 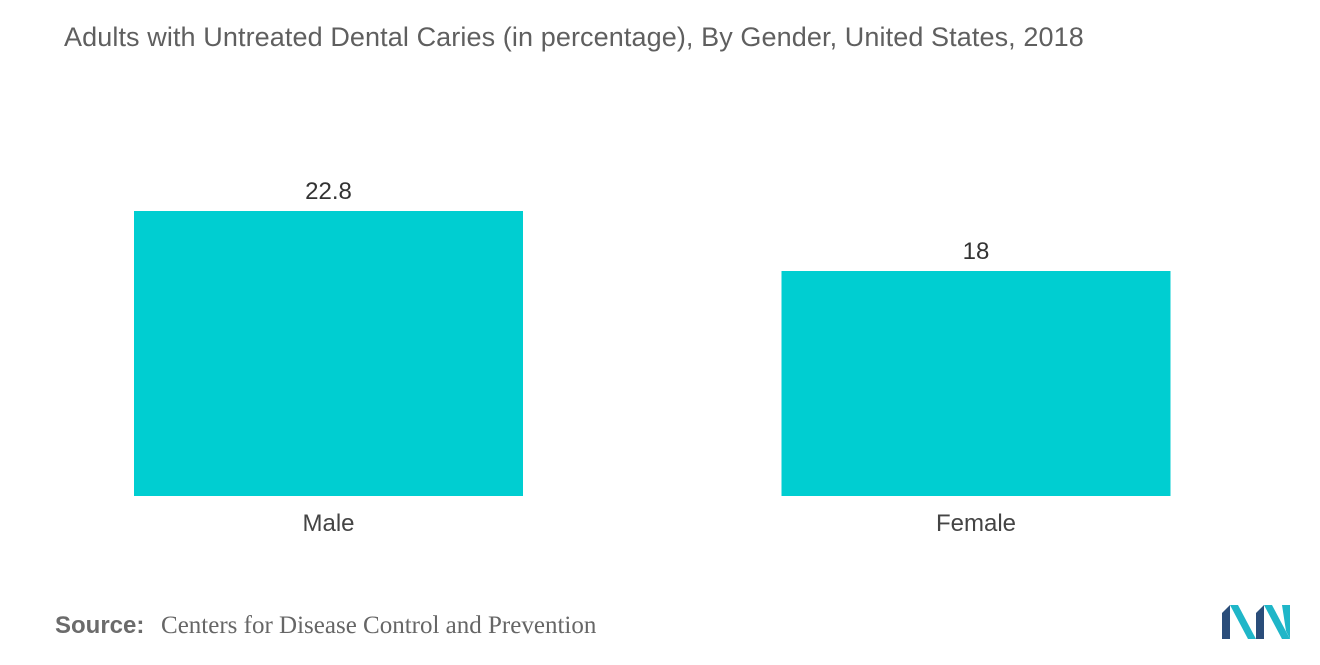 What do you see at coordinates (328, 191) in the screenshot?
I see `value-label-male: 22.8` at bounding box center [328, 191].